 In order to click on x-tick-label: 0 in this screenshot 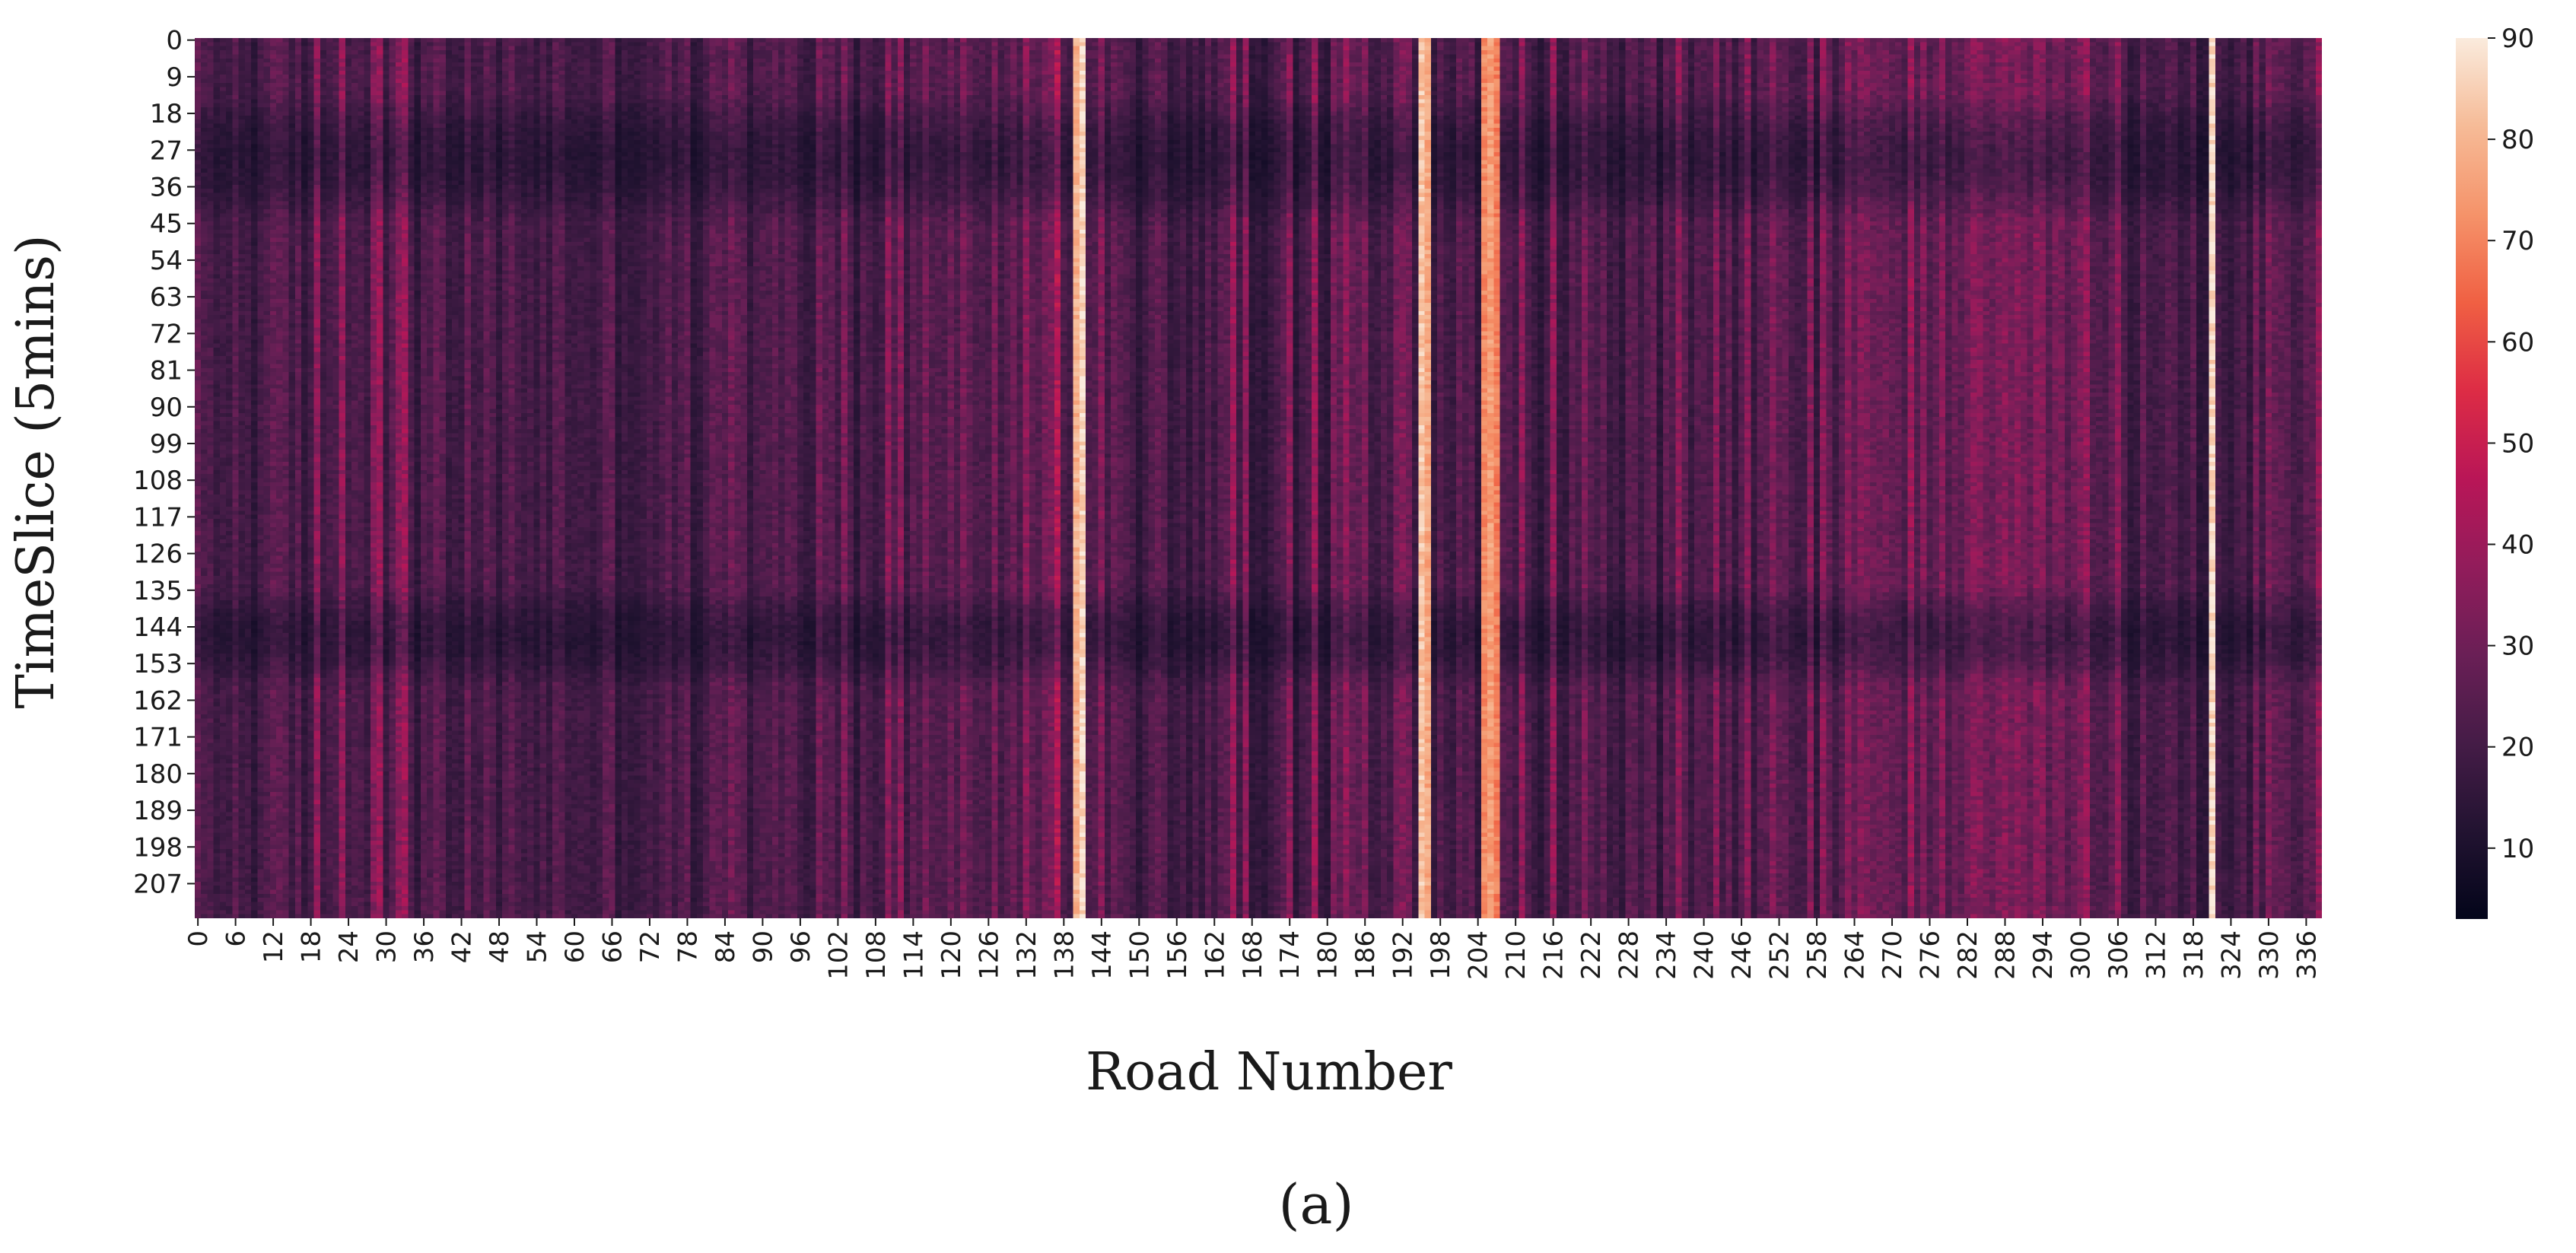, I will do `click(198, 938)`.